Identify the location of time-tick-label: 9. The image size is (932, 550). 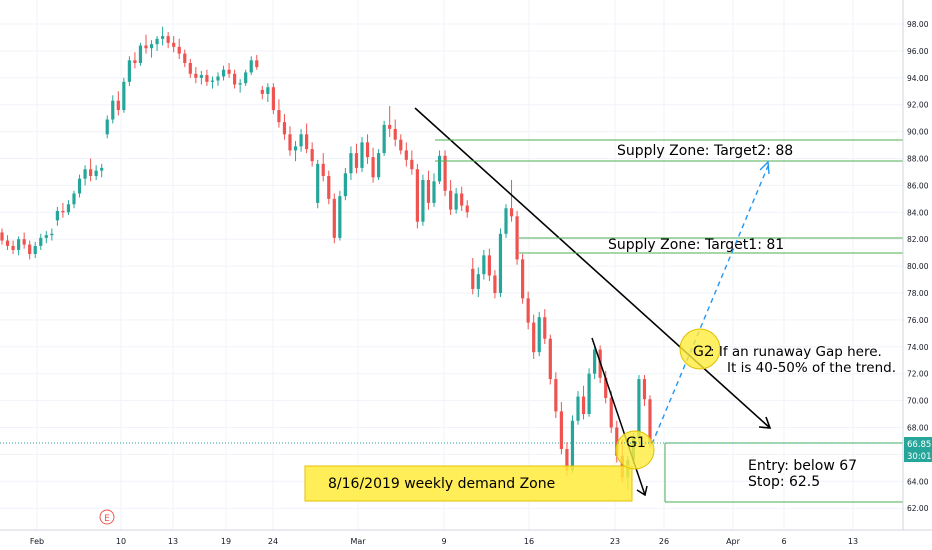
(443, 541).